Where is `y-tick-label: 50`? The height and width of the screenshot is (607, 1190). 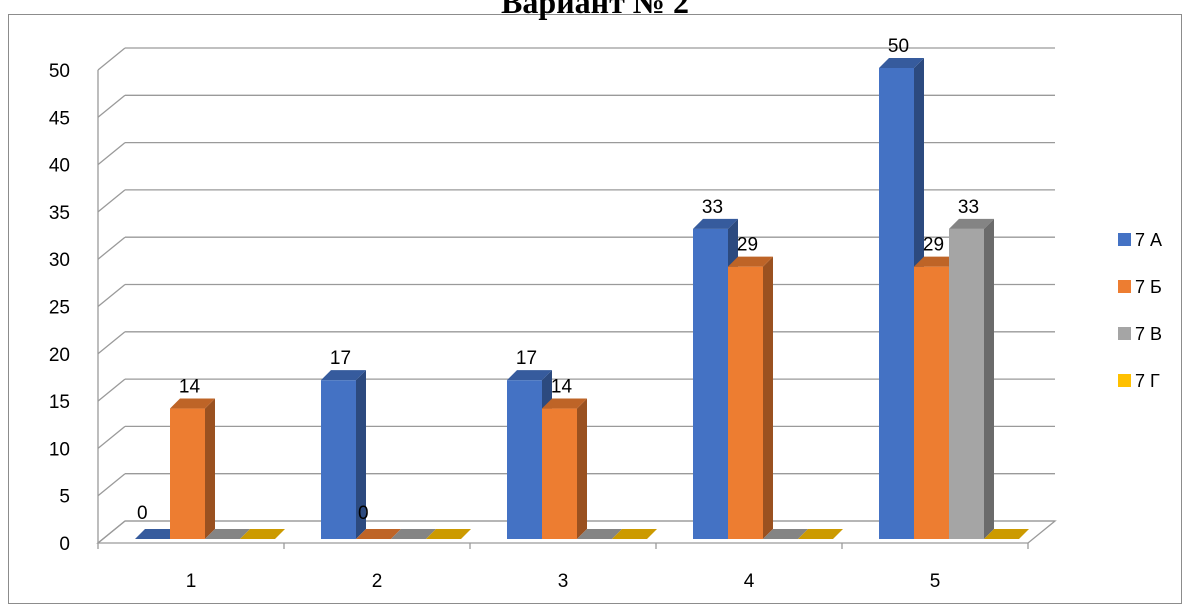 y-tick-label: 50 is located at coordinates (59, 71).